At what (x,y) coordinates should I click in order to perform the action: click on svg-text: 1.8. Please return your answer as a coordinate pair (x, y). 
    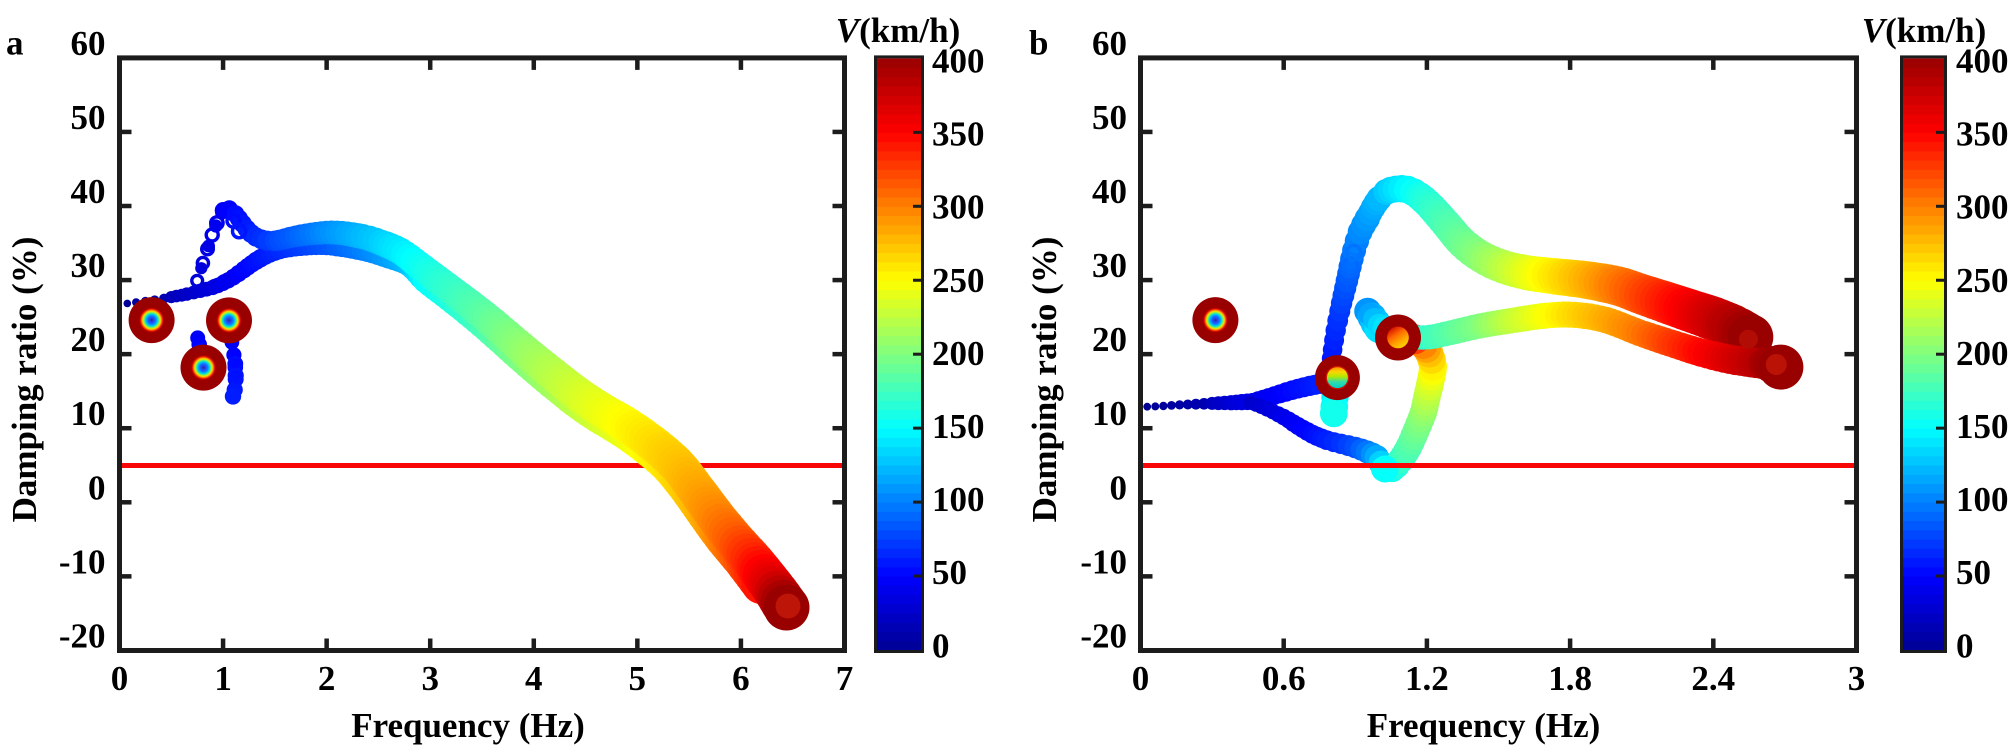
    Looking at the image, I should click on (1570, 678).